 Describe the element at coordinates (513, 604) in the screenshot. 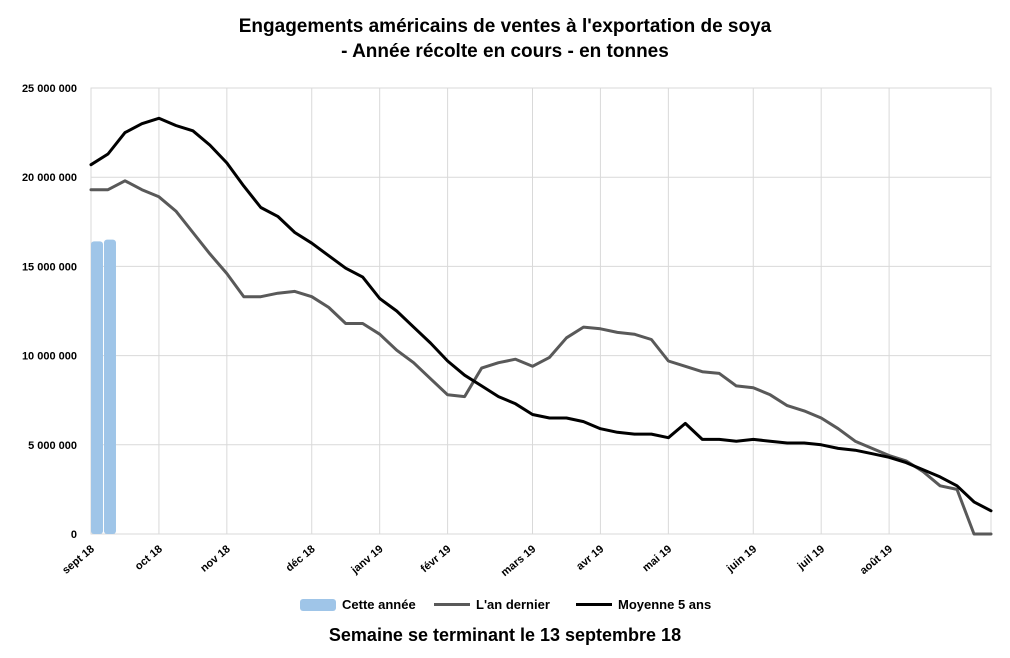

I see `legend-label-an-dernier: L'an dernier` at that location.